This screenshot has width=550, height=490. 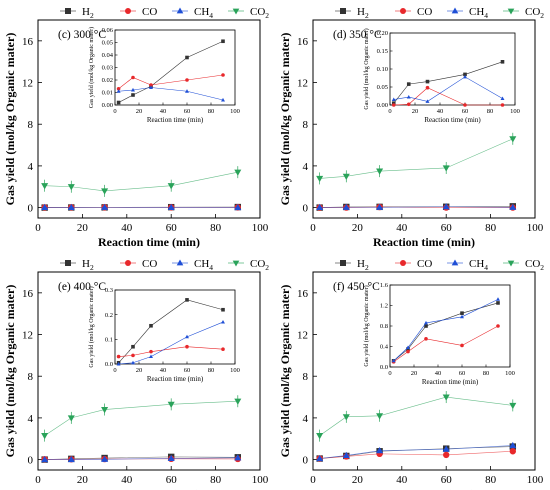 What do you see at coordinates (384, 347) in the screenshot?
I see `inset-y-tick-label: 0.4` at bounding box center [384, 347].